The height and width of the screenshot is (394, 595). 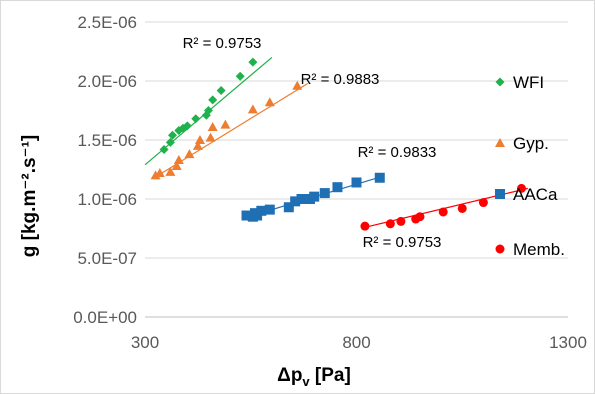 What do you see at coordinates (500, 194) in the screenshot?
I see `legend-marker-aaca` at bounding box center [500, 194].